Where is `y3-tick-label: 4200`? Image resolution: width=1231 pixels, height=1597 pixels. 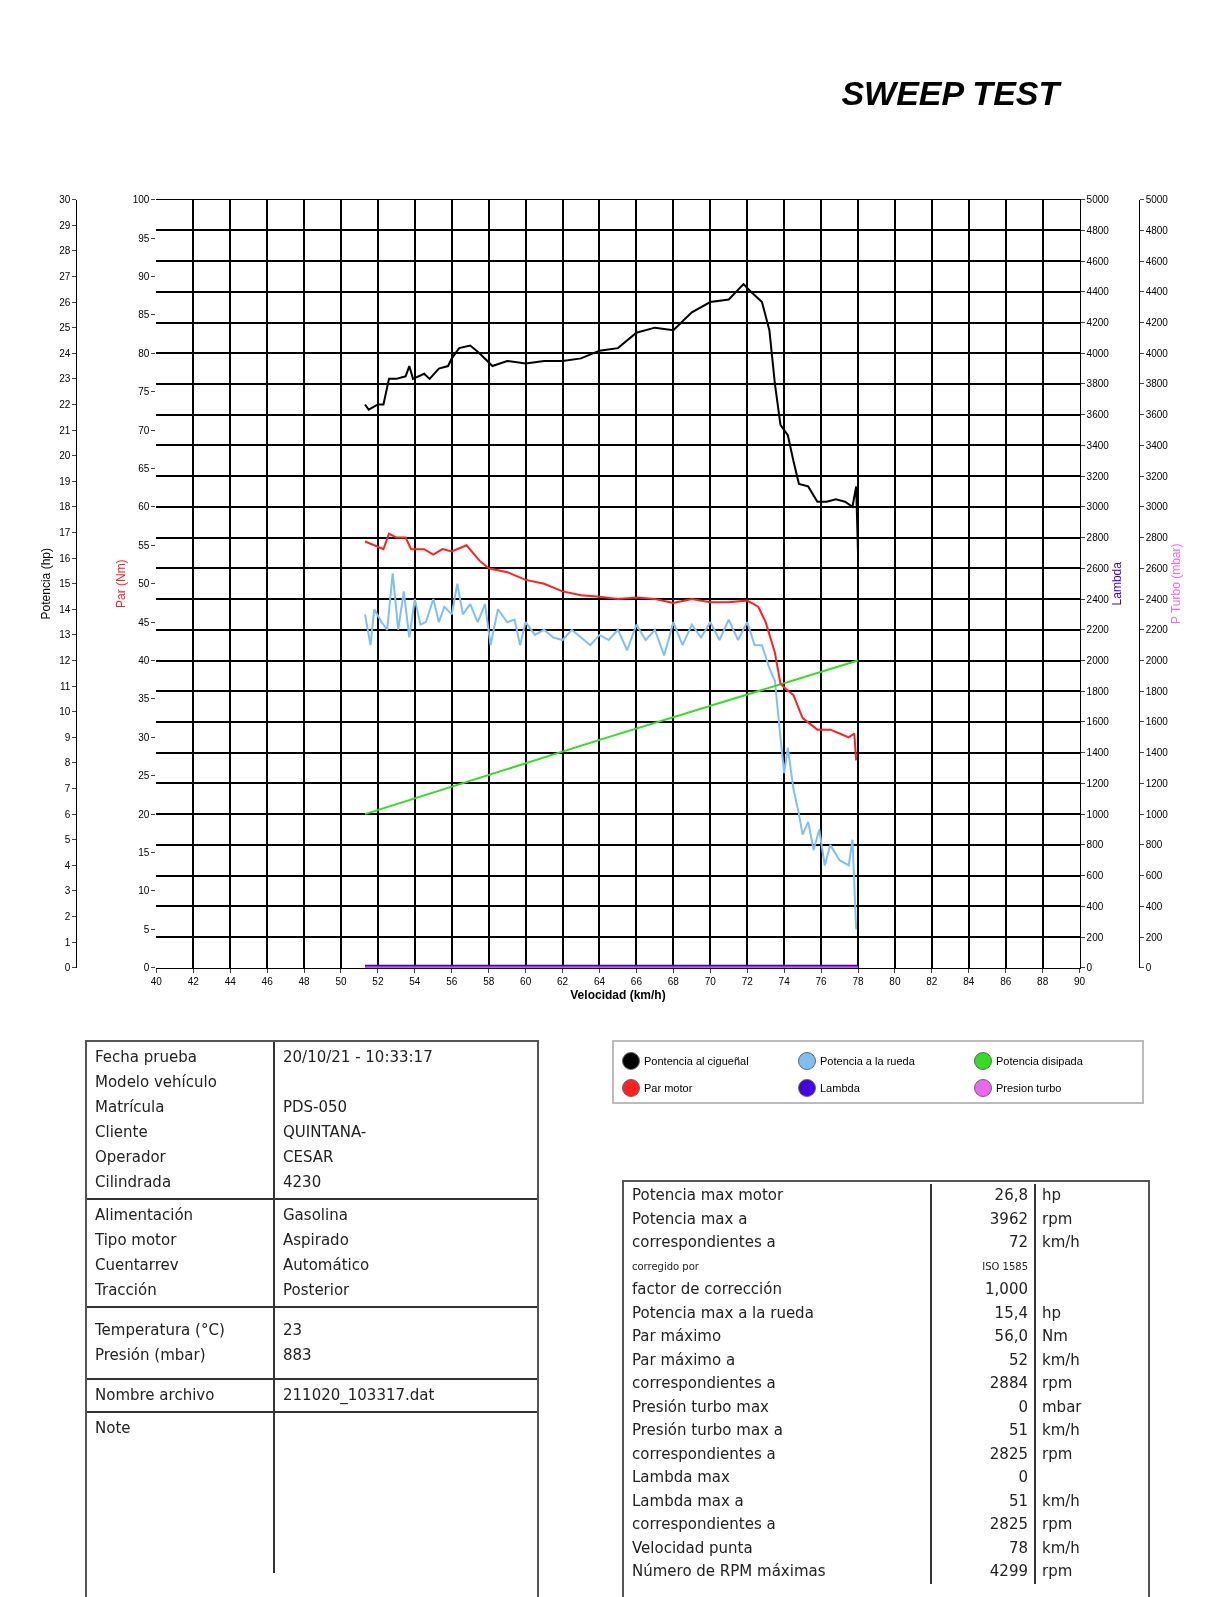 y3-tick-label: 4200 is located at coordinates (1098, 323).